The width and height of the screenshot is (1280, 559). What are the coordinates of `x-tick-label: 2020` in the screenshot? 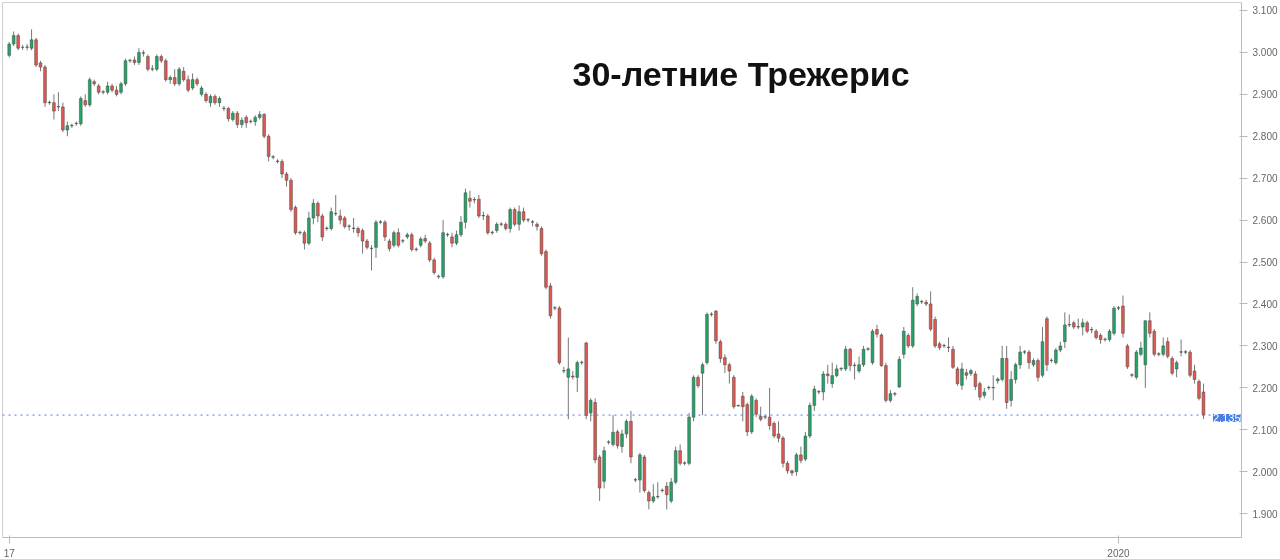 It's located at (1119, 553).